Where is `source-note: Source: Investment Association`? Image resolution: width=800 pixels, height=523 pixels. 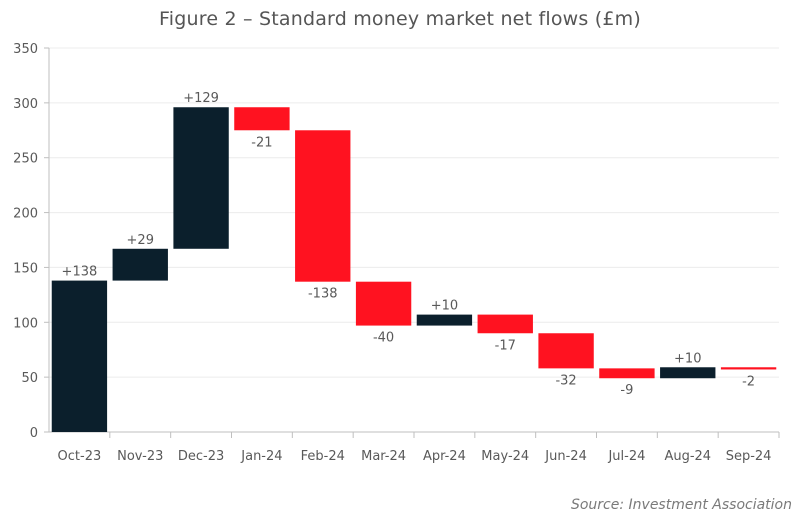
source-note: Source: Investment Association is located at coordinates (681, 505).